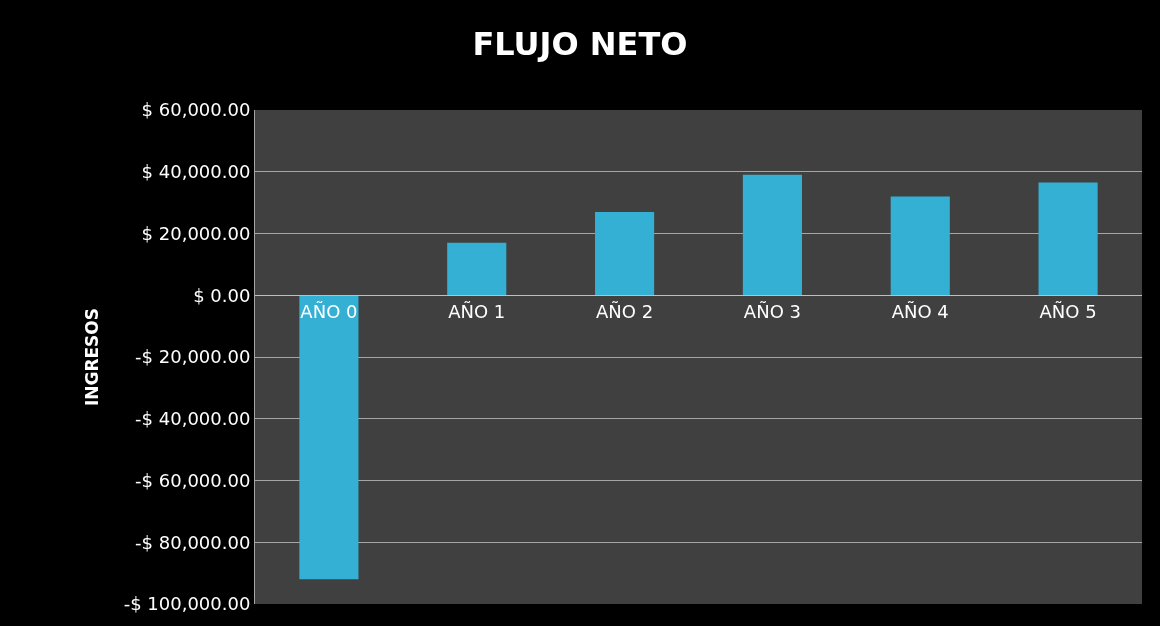  What do you see at coordinates (222, 295) in the screenshot?
I see `y-tick-label: $ 0.00` at bounding box center [222, 295].